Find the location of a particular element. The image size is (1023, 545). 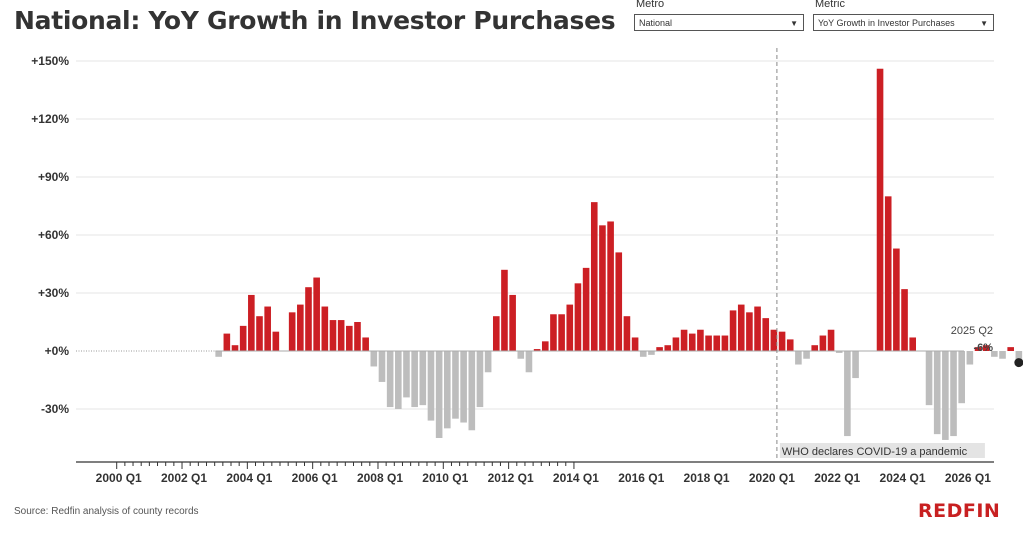

event-label: WHO declares COVID-19 a pandemic is located at coordinates (875, 452).